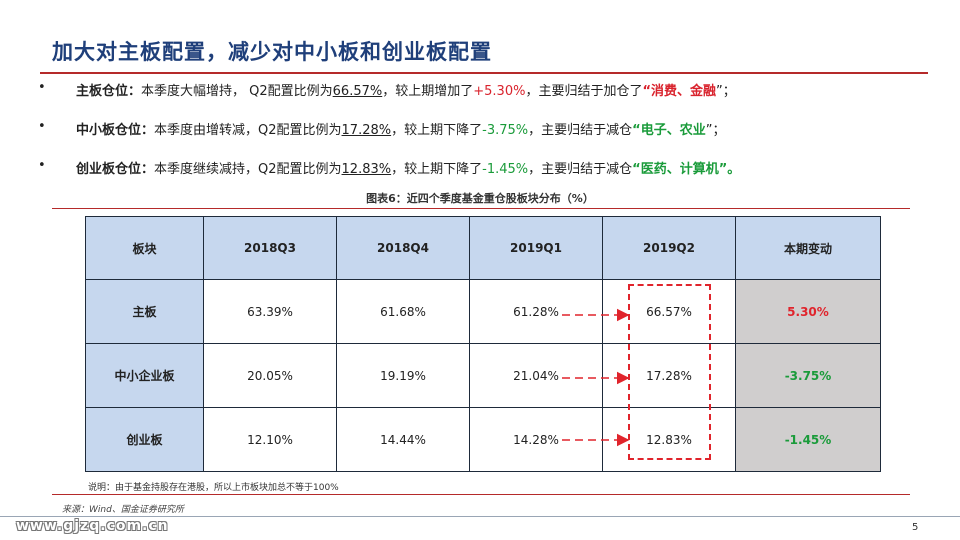 This screenshot has width=960, height=540. I want to click on table-cell: 61.68%, so click(403, 311).